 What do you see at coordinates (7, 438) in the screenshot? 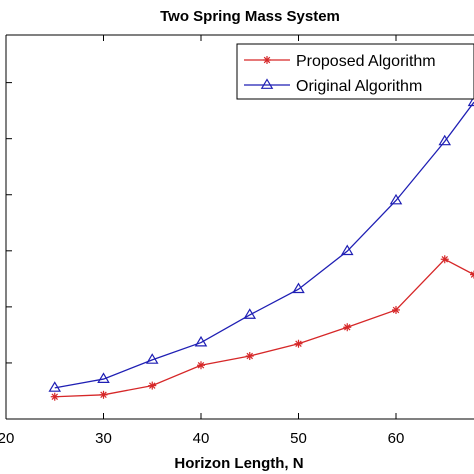
I see `x-tick-label: 20` at bounding box center [7, 438].